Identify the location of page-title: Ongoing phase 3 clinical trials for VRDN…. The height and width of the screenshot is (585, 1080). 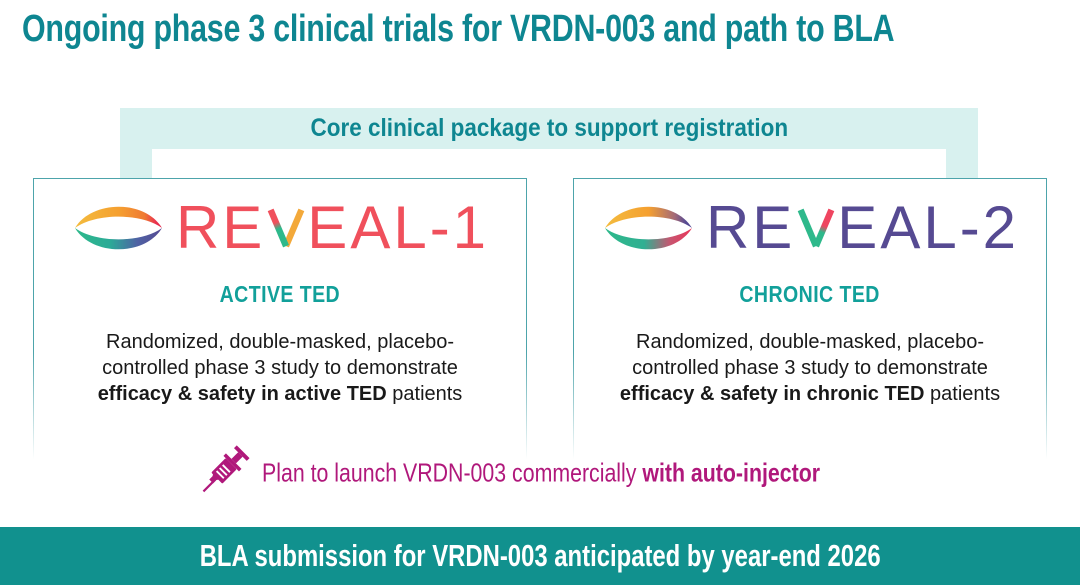
(458, 29).